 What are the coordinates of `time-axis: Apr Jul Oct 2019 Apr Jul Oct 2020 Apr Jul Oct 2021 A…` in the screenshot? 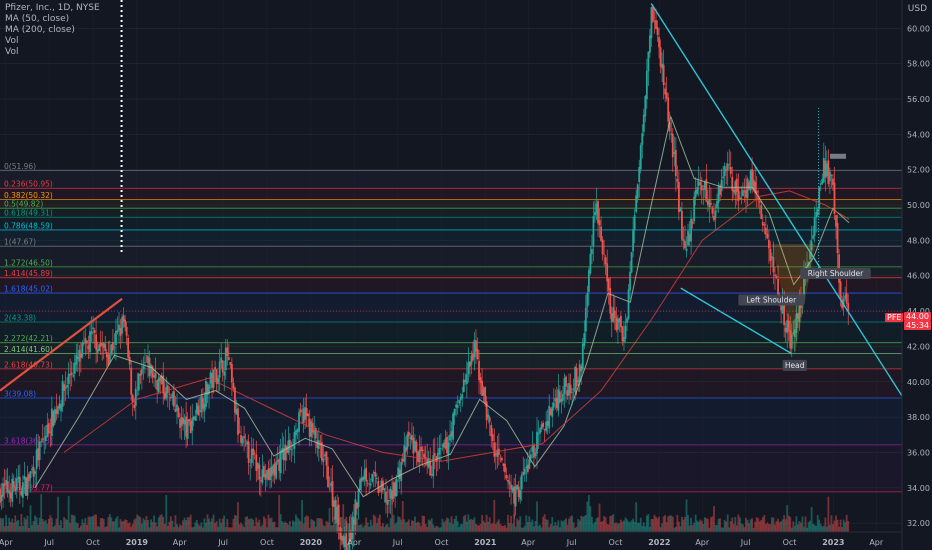 It's located at (451, 539).